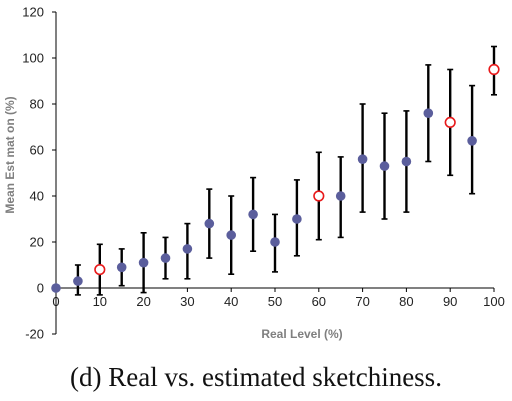  Describe the element at coordinates (37, 242) in the screenshot. I see `y-tick-label: 20` at that location.